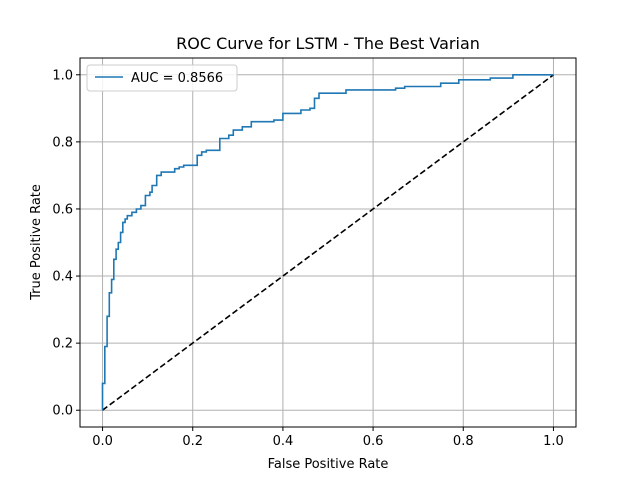 Image resolution: width=640 pixels, height=480 pixels. What do you see at coordinates (373, 441) in the screenshot?
I see `x-tick-label: 0.6` at bounding box center [373, 441].